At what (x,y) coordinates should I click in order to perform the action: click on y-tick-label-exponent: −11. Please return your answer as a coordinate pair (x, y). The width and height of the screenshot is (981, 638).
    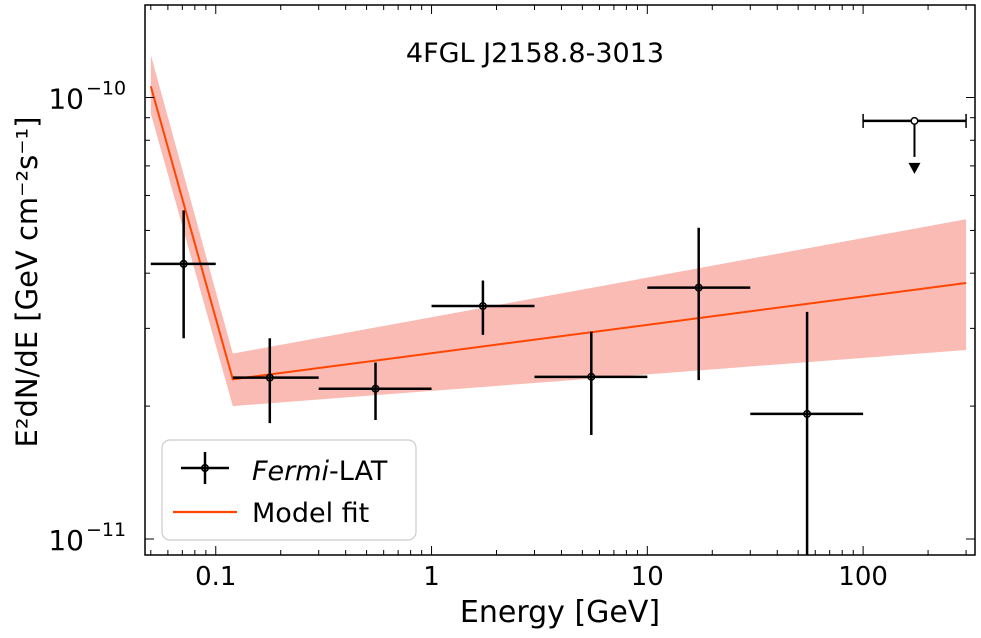
    Looking at the image, I should click on (106, 530).